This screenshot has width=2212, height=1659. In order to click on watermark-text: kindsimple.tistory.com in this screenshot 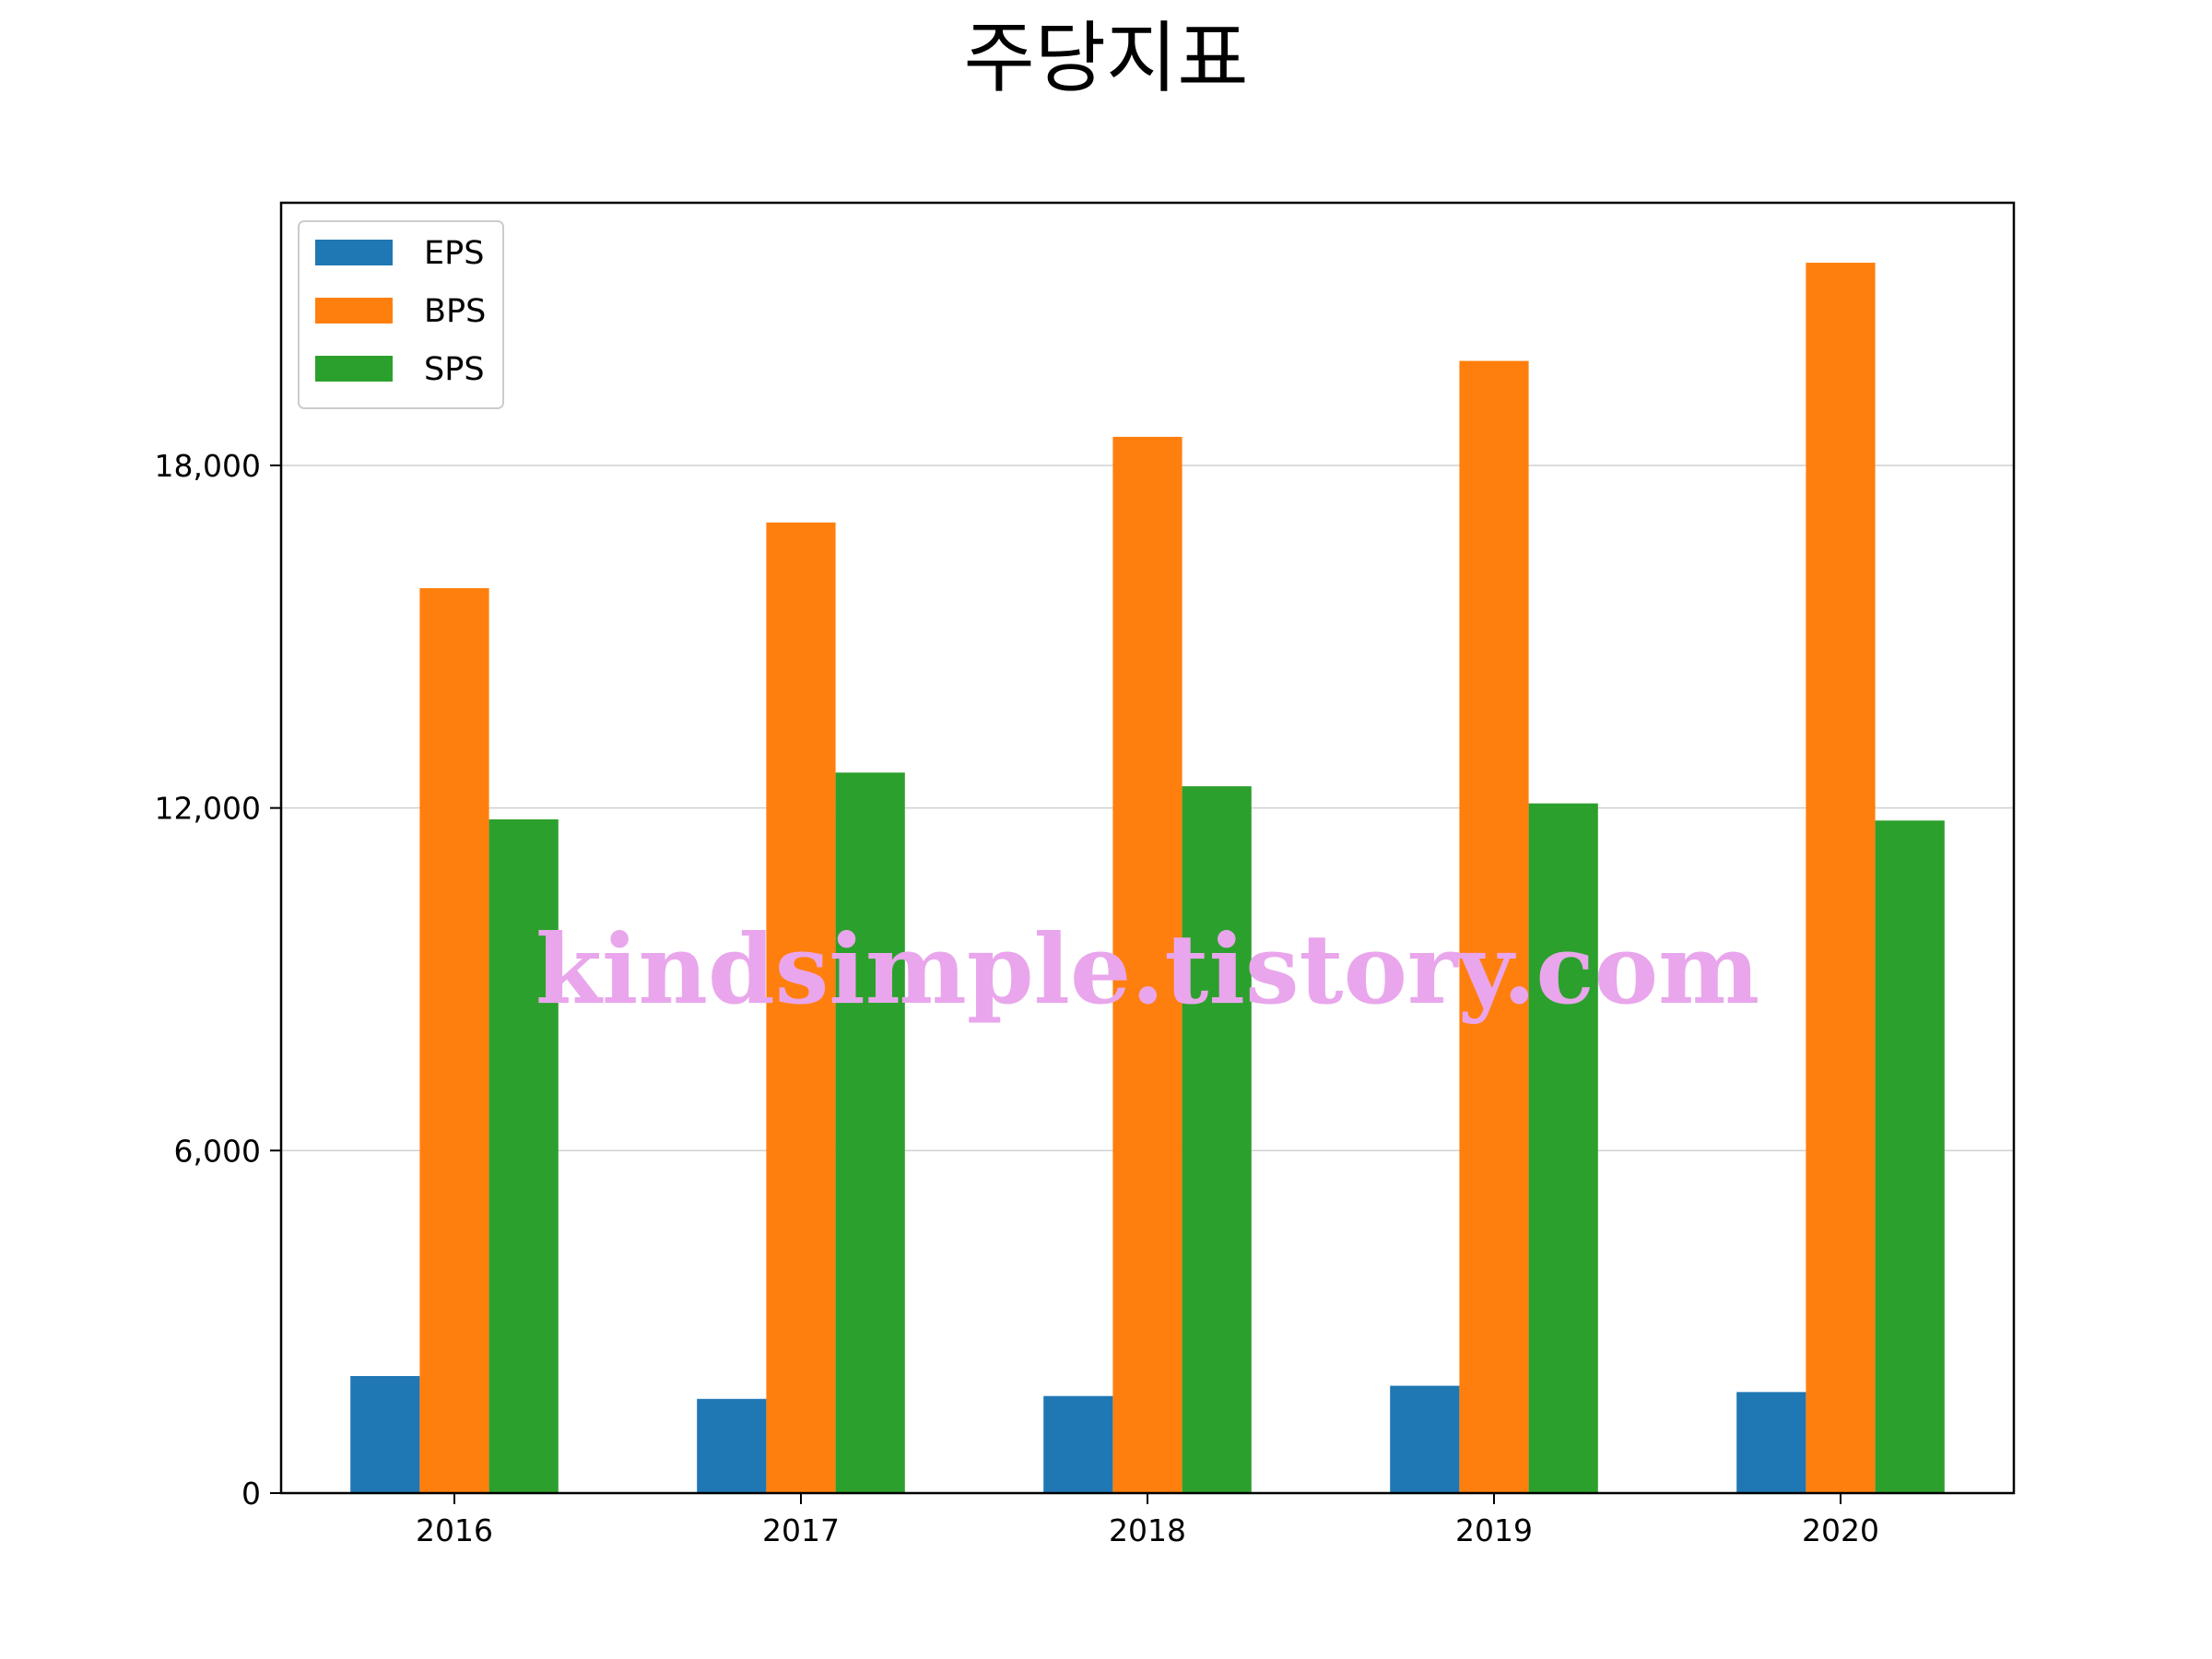, I will do `click(1147, 969)`.